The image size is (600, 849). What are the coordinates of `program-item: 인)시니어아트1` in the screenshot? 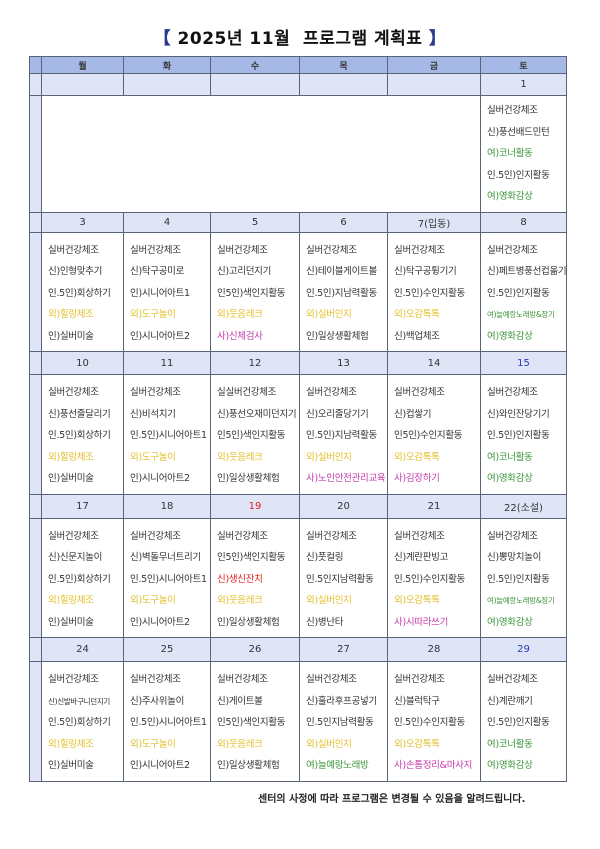 It's located at (160, 293).